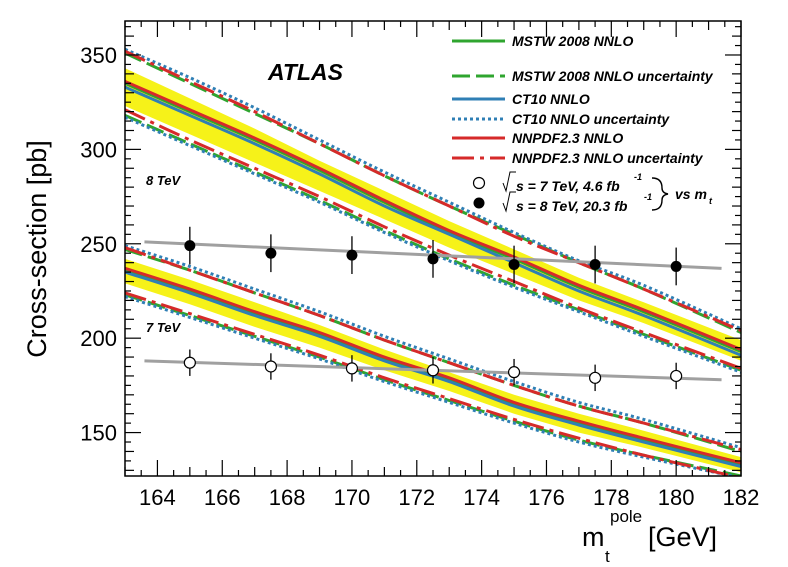 This screenshot has width=788, height=567. What do you see at coordinates (608, 158) in the screenshot?
I see `legend-label-nnpdf-uncertainty: NNPDF2.3 NNLO uncertainty` at bounding box center [608, 158].